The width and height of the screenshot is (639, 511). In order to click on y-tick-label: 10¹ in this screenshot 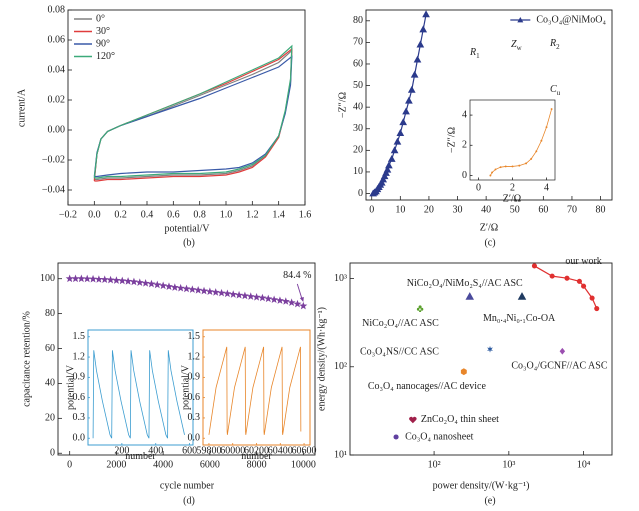, I will do `click(340, 454)`.